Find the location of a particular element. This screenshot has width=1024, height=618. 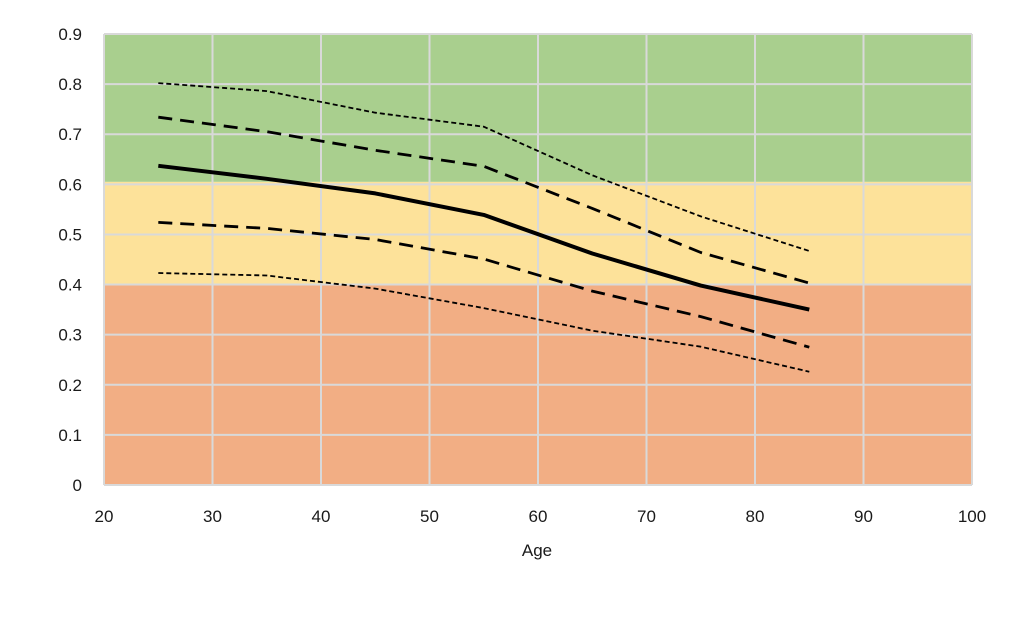

y-tick-label-9: 0.9 is located at coordinates (70, 34).